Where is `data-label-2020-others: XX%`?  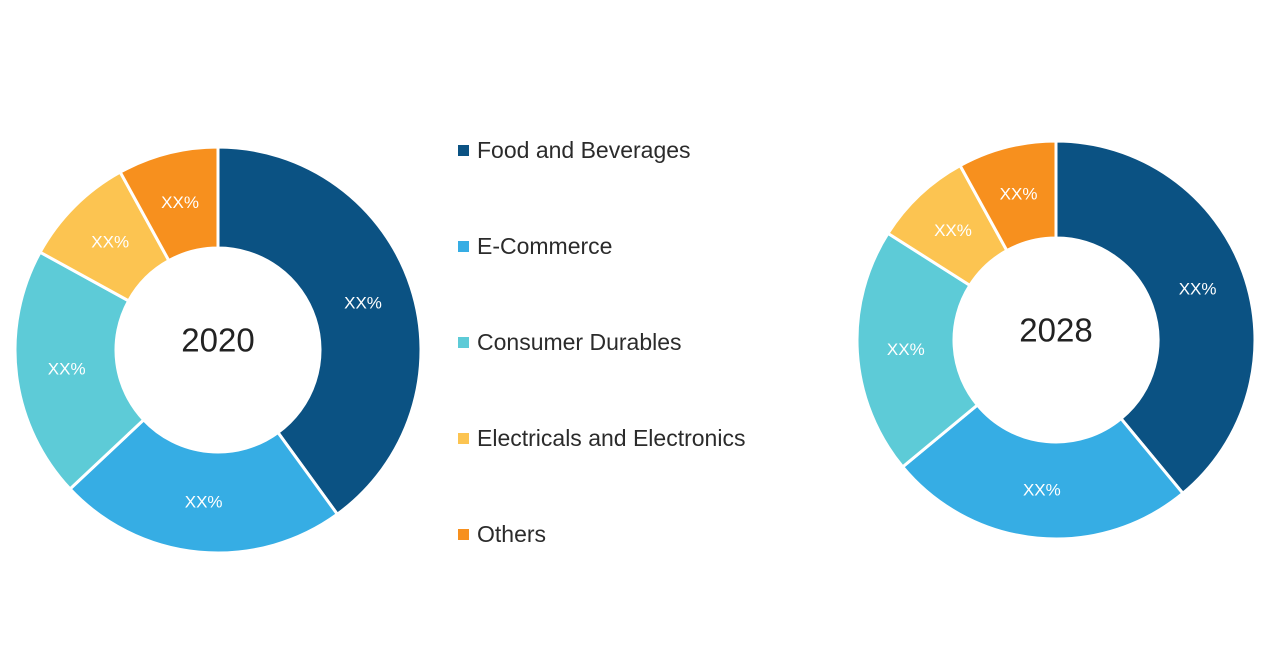 data-label-2020-others: XX% is located at coordinates (180, 202).